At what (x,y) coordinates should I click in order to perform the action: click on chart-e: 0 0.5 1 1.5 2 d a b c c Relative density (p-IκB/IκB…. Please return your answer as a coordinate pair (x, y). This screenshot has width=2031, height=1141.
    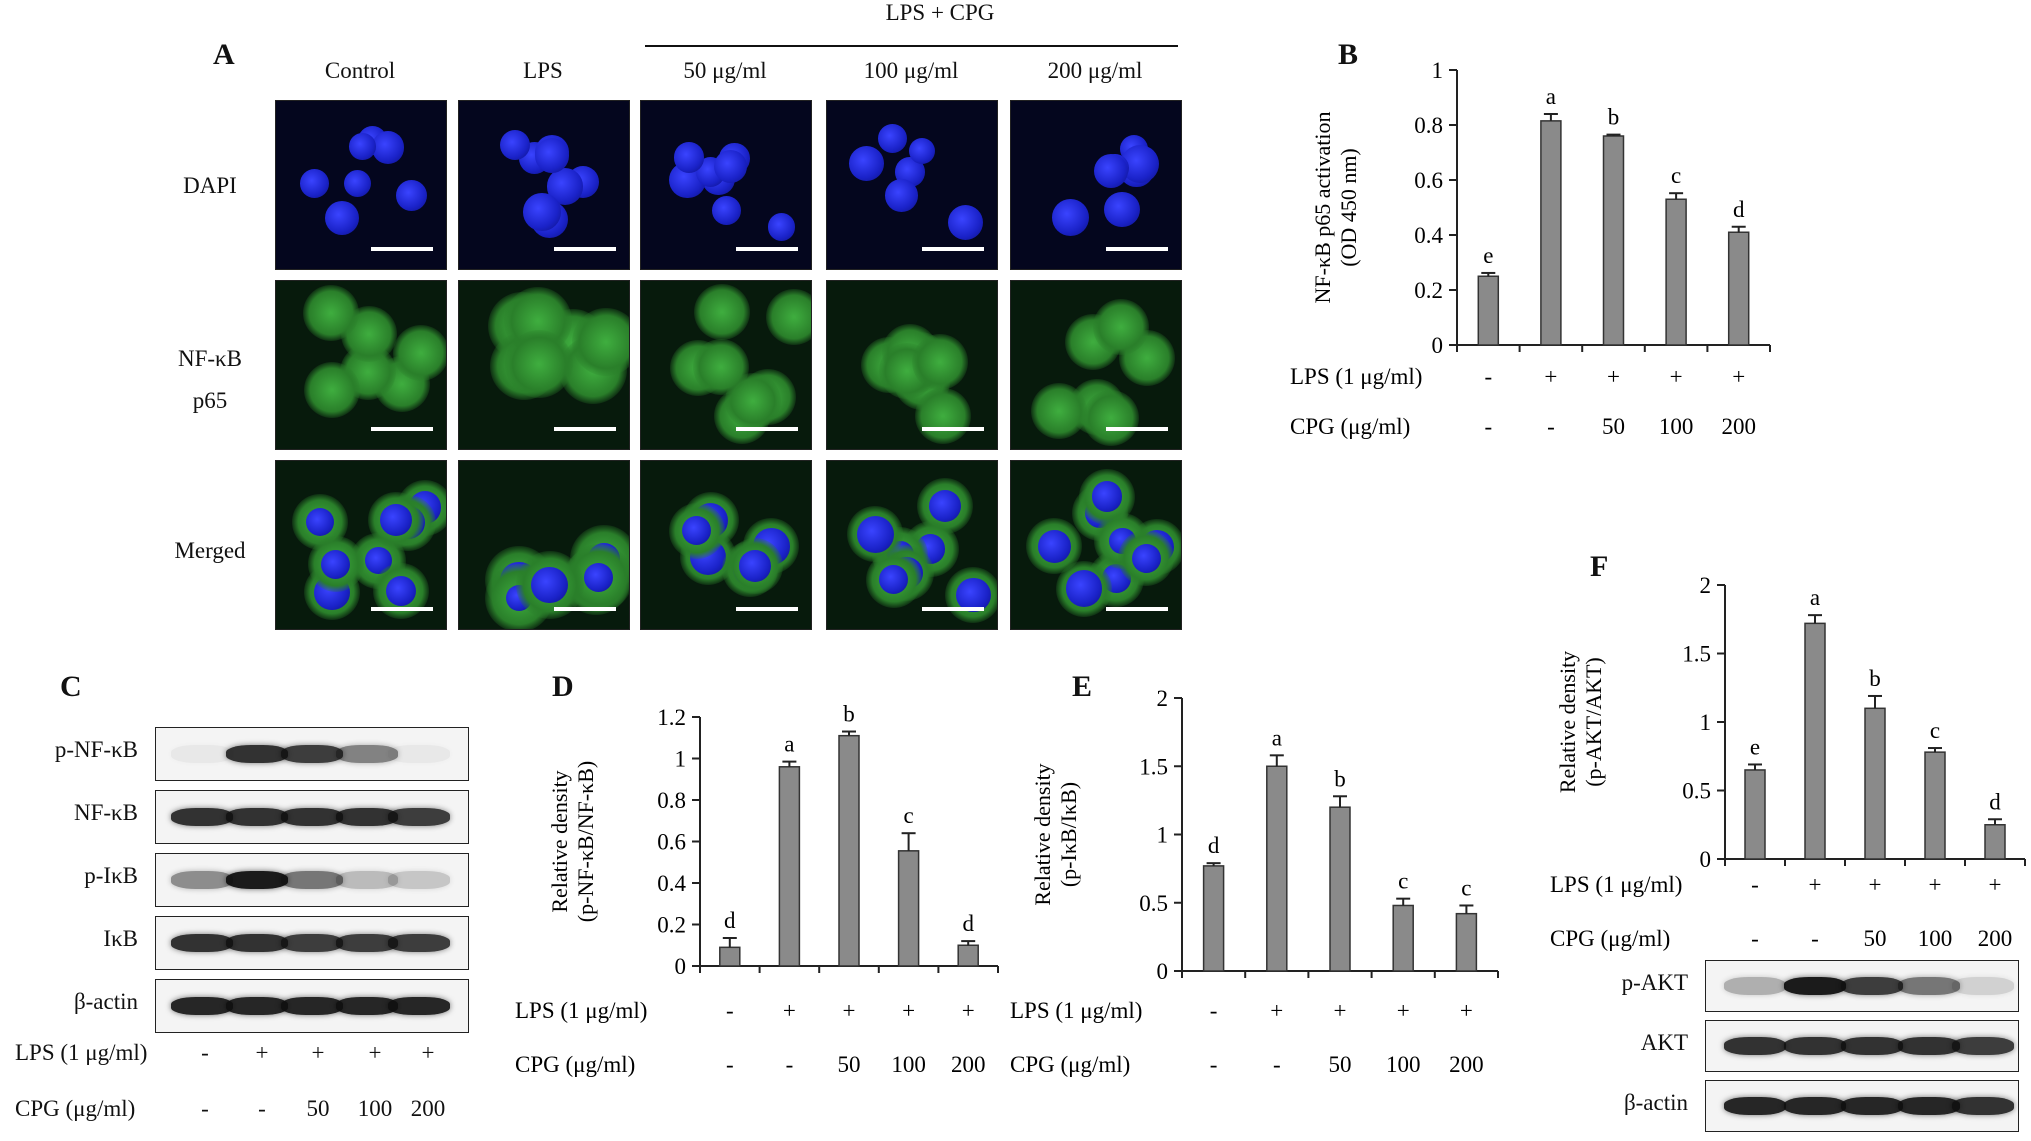
    Looking at the image, I should click on (1254, 881).